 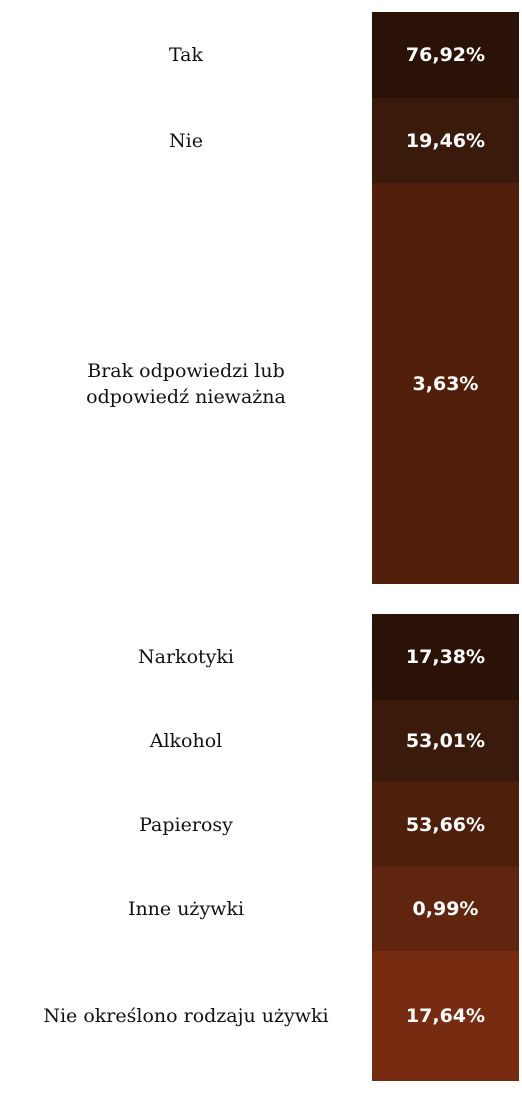 What do you see at coordinates (261, 140) in the screenshot?
I see `table-row: Nie 19,46%` at bounding box center [261, 140].